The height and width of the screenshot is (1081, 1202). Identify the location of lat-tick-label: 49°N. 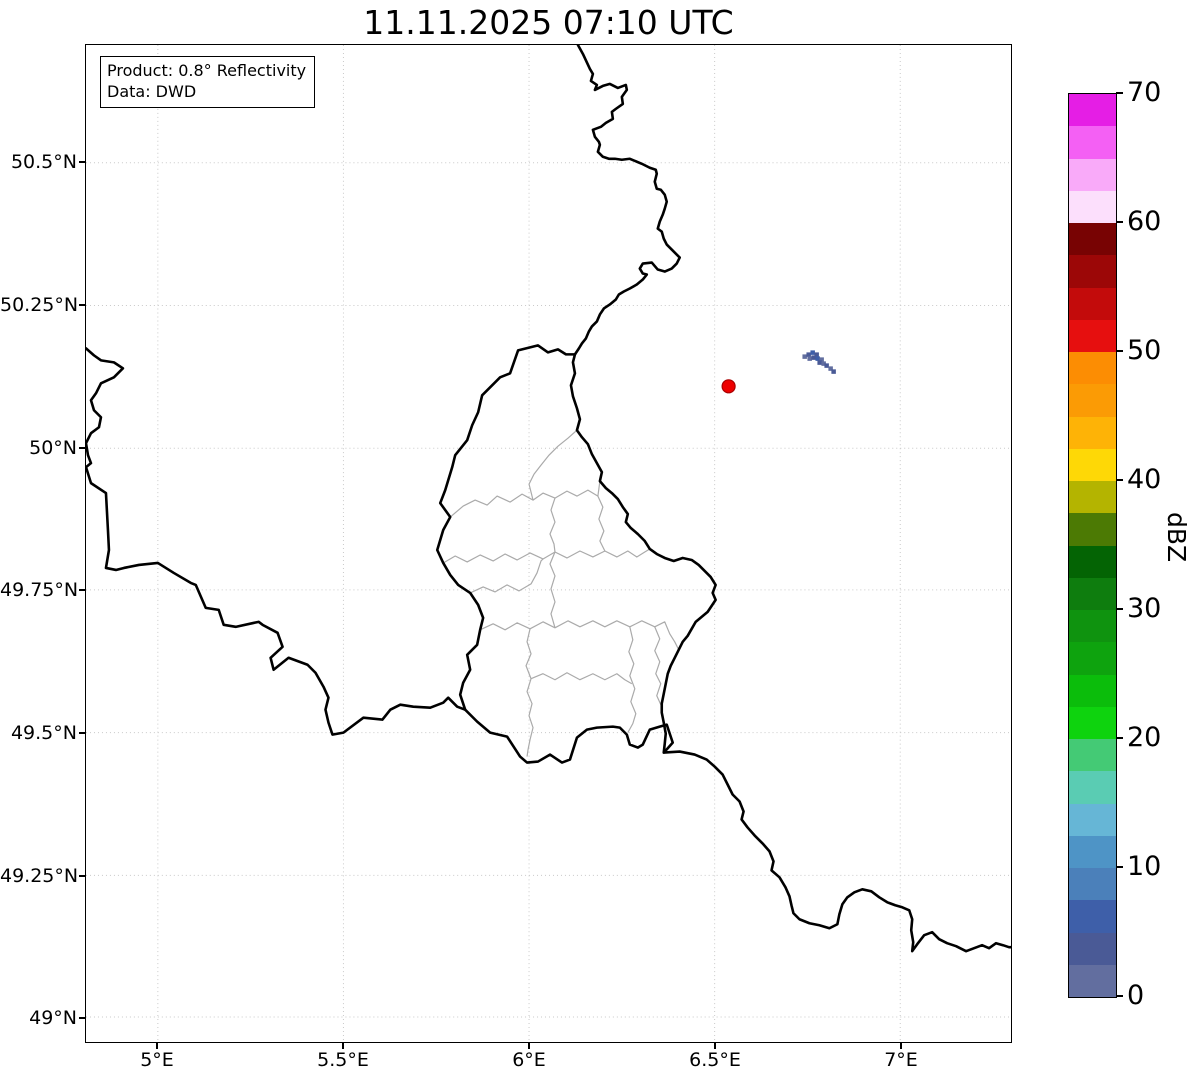
(53, 1018).